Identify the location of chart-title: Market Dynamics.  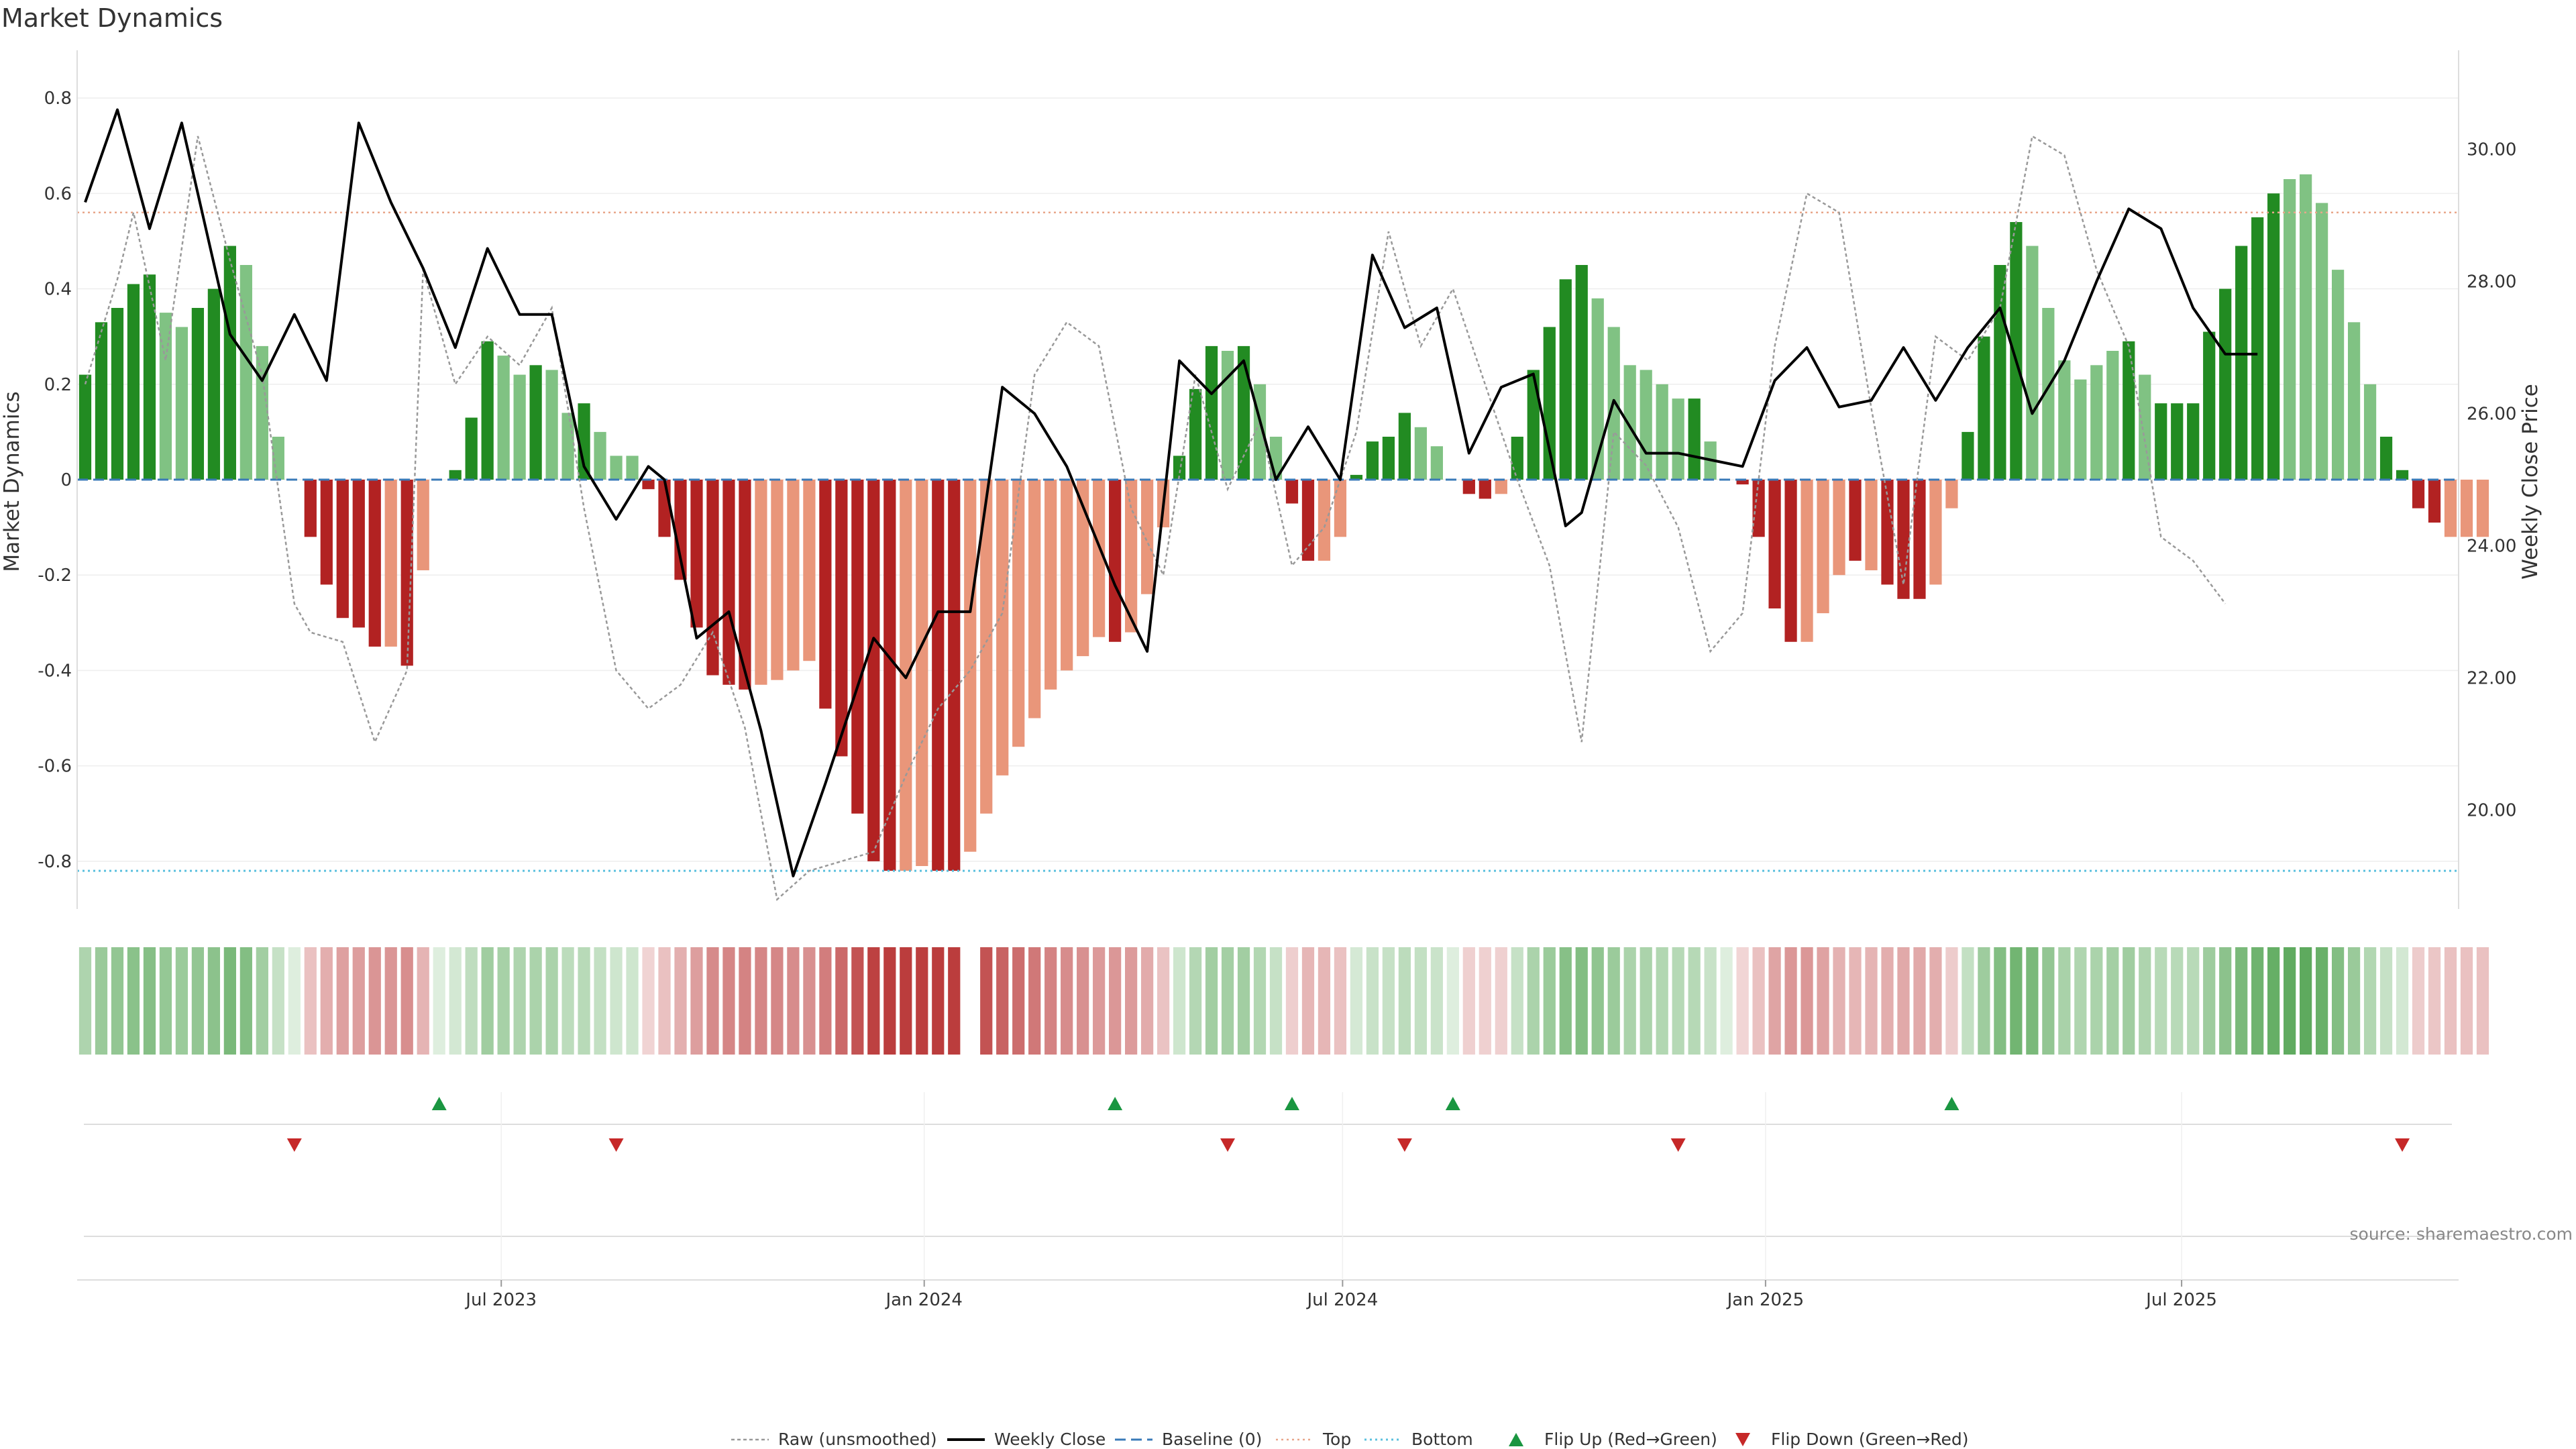
(112, 18).